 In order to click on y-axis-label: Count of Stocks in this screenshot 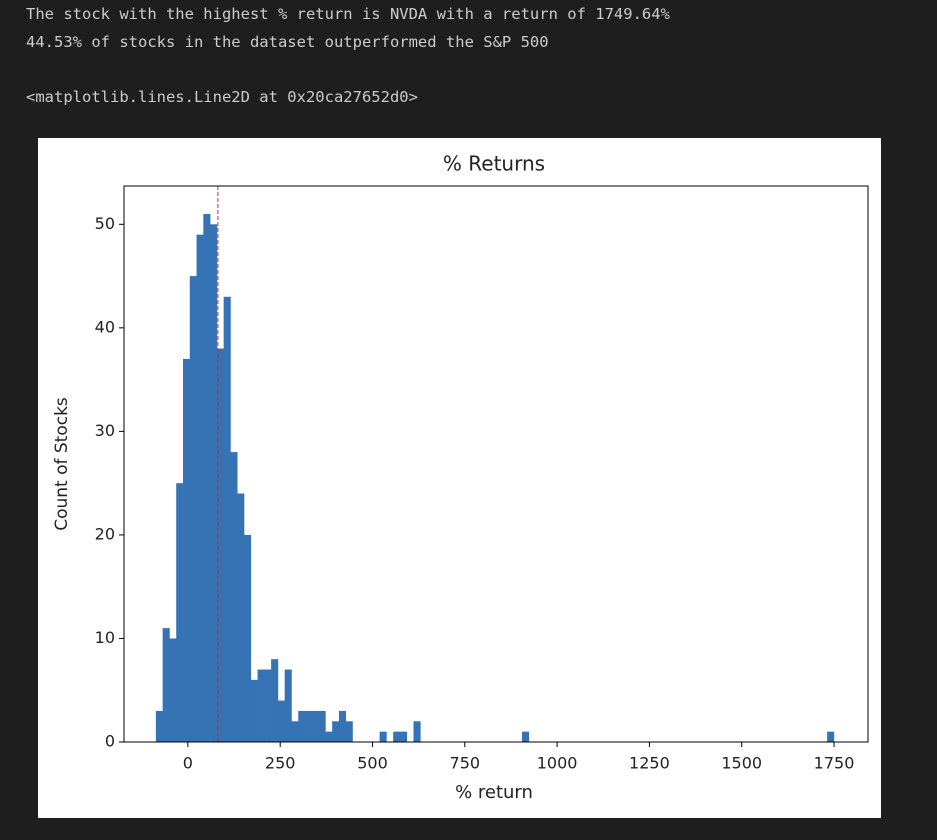, I will do `click(62, 464)`.